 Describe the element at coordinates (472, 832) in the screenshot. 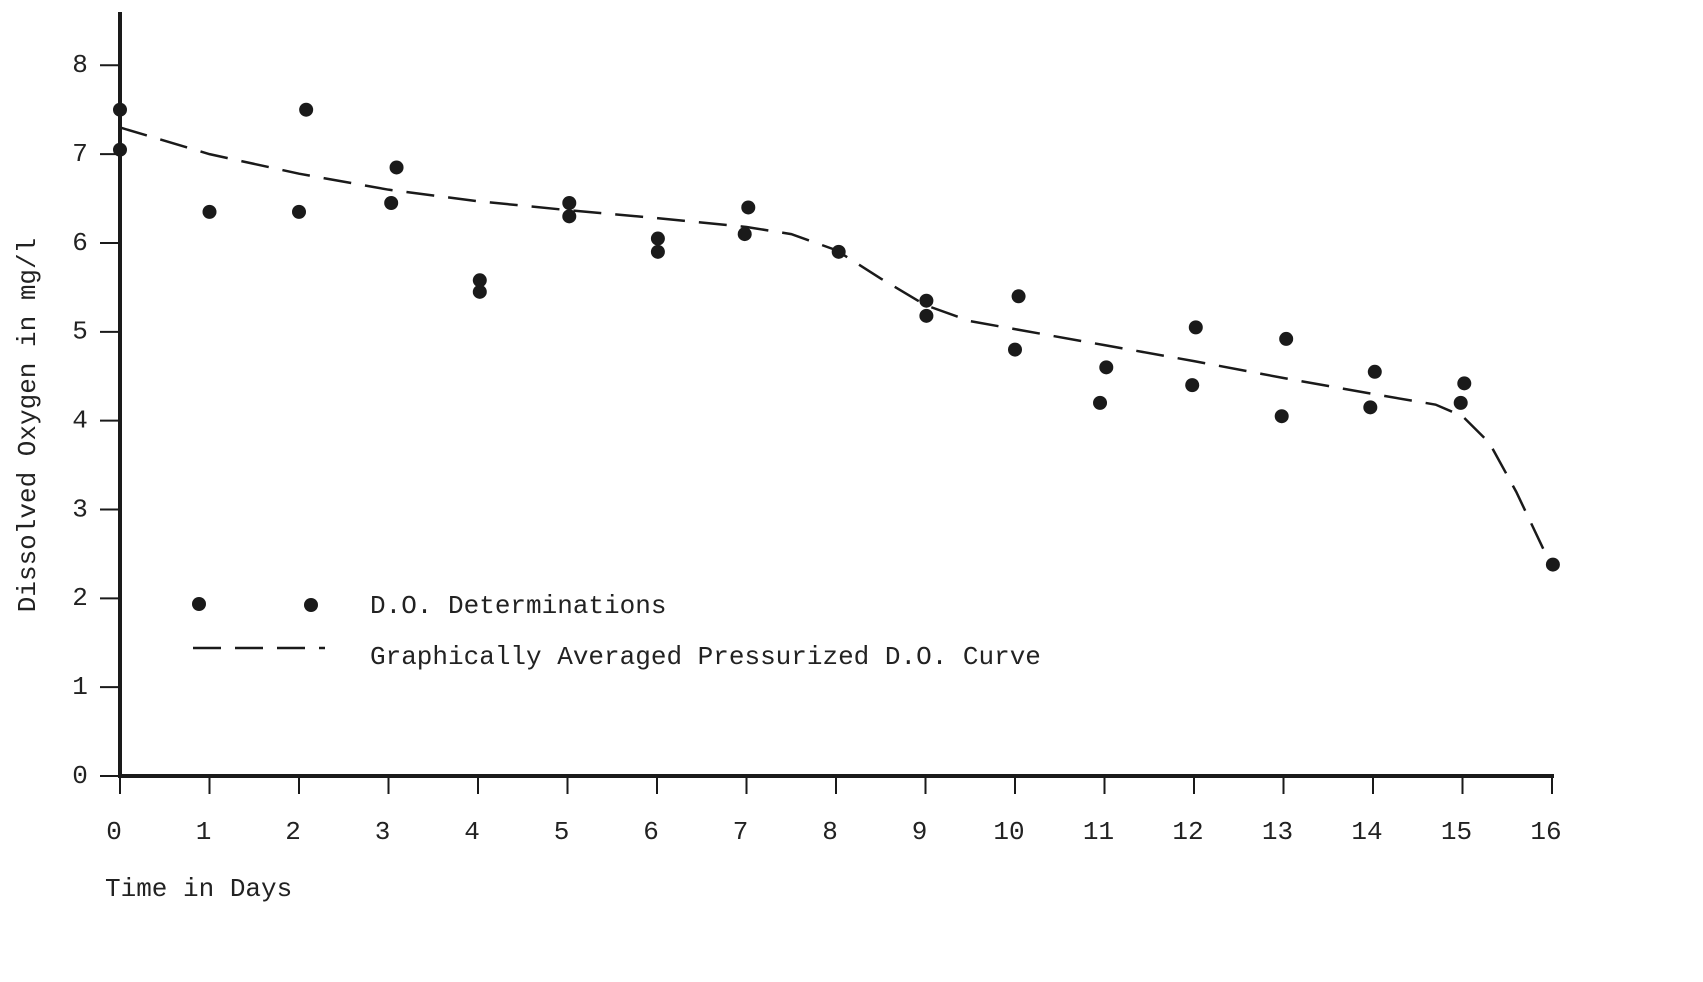

I see `x-tick-label: 4` at that location.